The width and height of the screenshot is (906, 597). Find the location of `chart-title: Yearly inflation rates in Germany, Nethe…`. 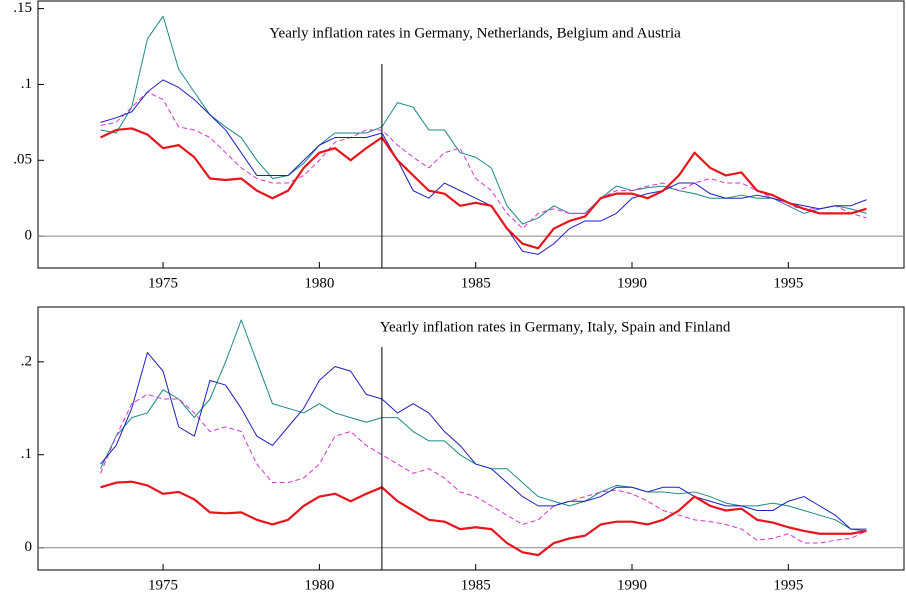

chart-title: Yearly inflation rates in Germany, Nethe… is located at coordinates (475, 33).